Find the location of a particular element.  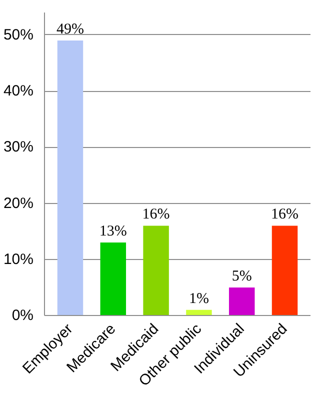

data-label: 13% is located at coordinates (113, 232).